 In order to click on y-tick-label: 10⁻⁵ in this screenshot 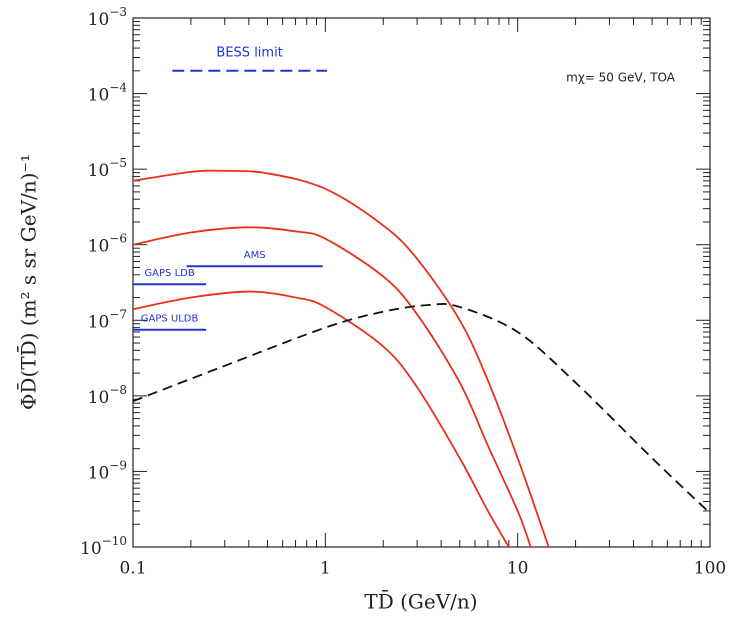, I will do `click(107, 168)`.